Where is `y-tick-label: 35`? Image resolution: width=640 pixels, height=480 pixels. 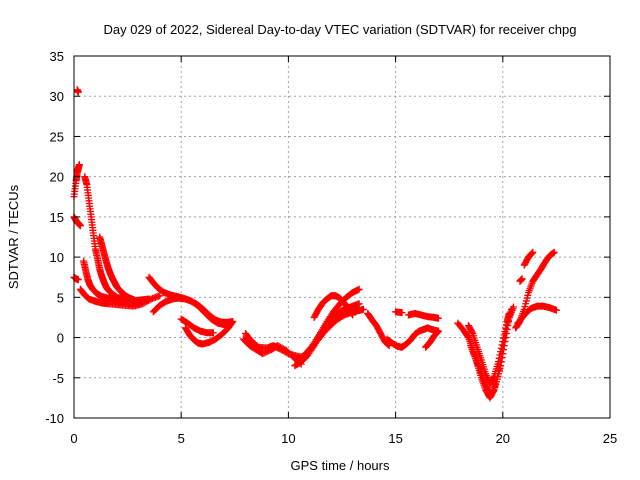 y-tick-label: 35 is located at coordinates (57, 56).